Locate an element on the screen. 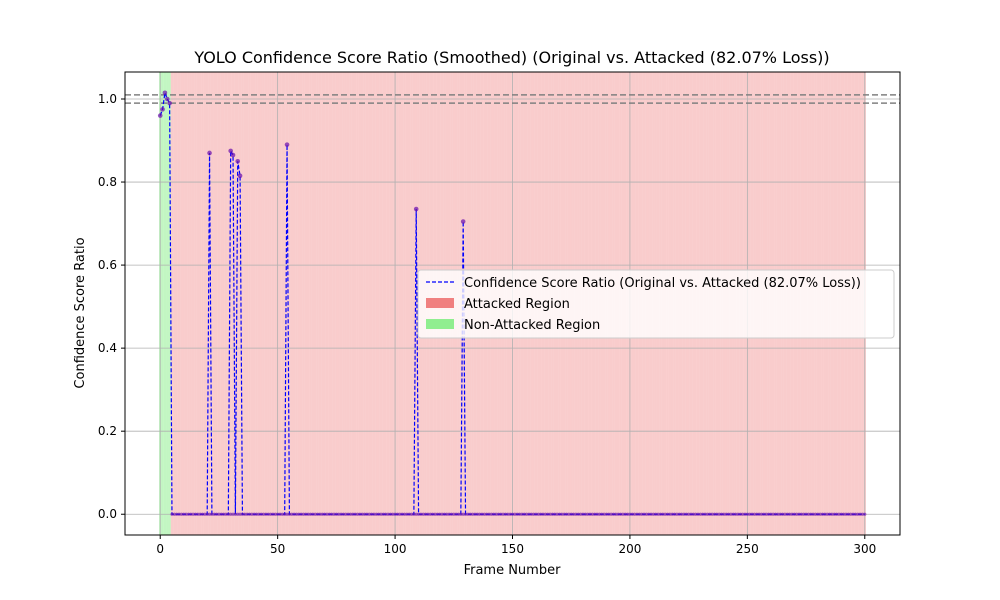  x-tick-label: 250 is located at coordinates (747, 549).